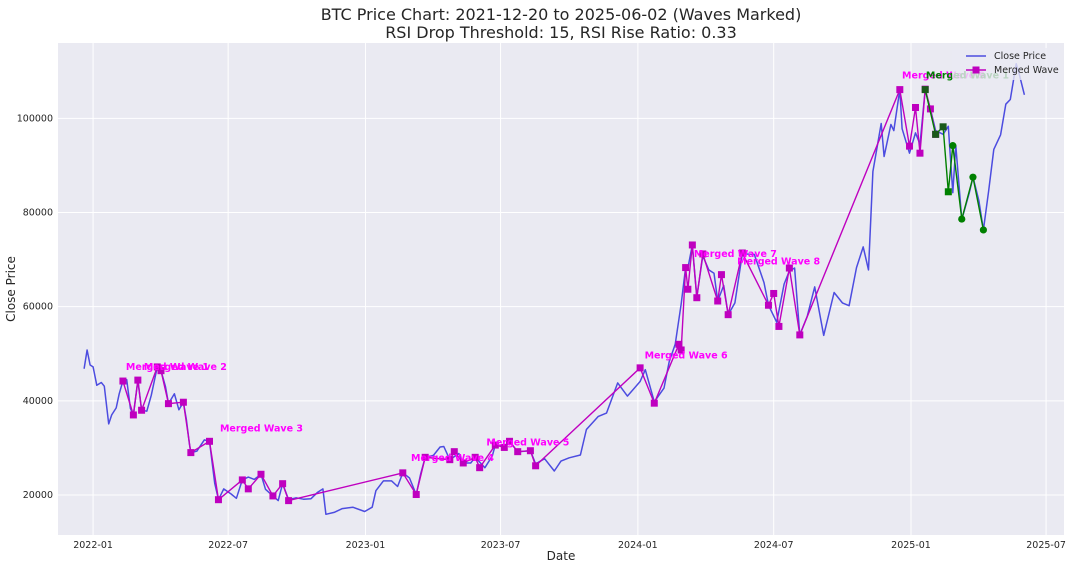  What do you see at coordinates (38, 307) in the screenshot?
I see `y-tick-label: 60000` at bounding box center [38, 307].